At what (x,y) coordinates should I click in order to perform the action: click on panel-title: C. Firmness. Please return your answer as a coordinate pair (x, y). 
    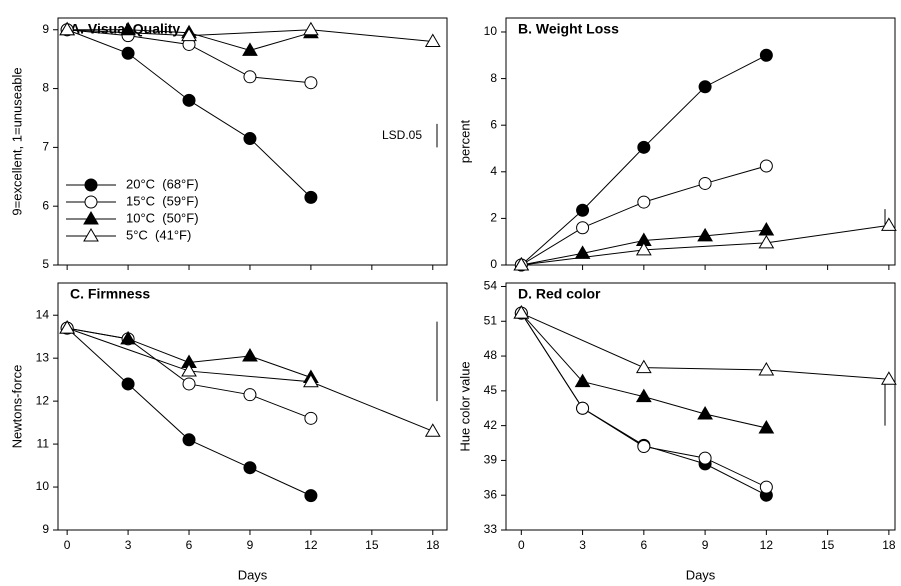
    Looking at the image, I should click on (110, 294).